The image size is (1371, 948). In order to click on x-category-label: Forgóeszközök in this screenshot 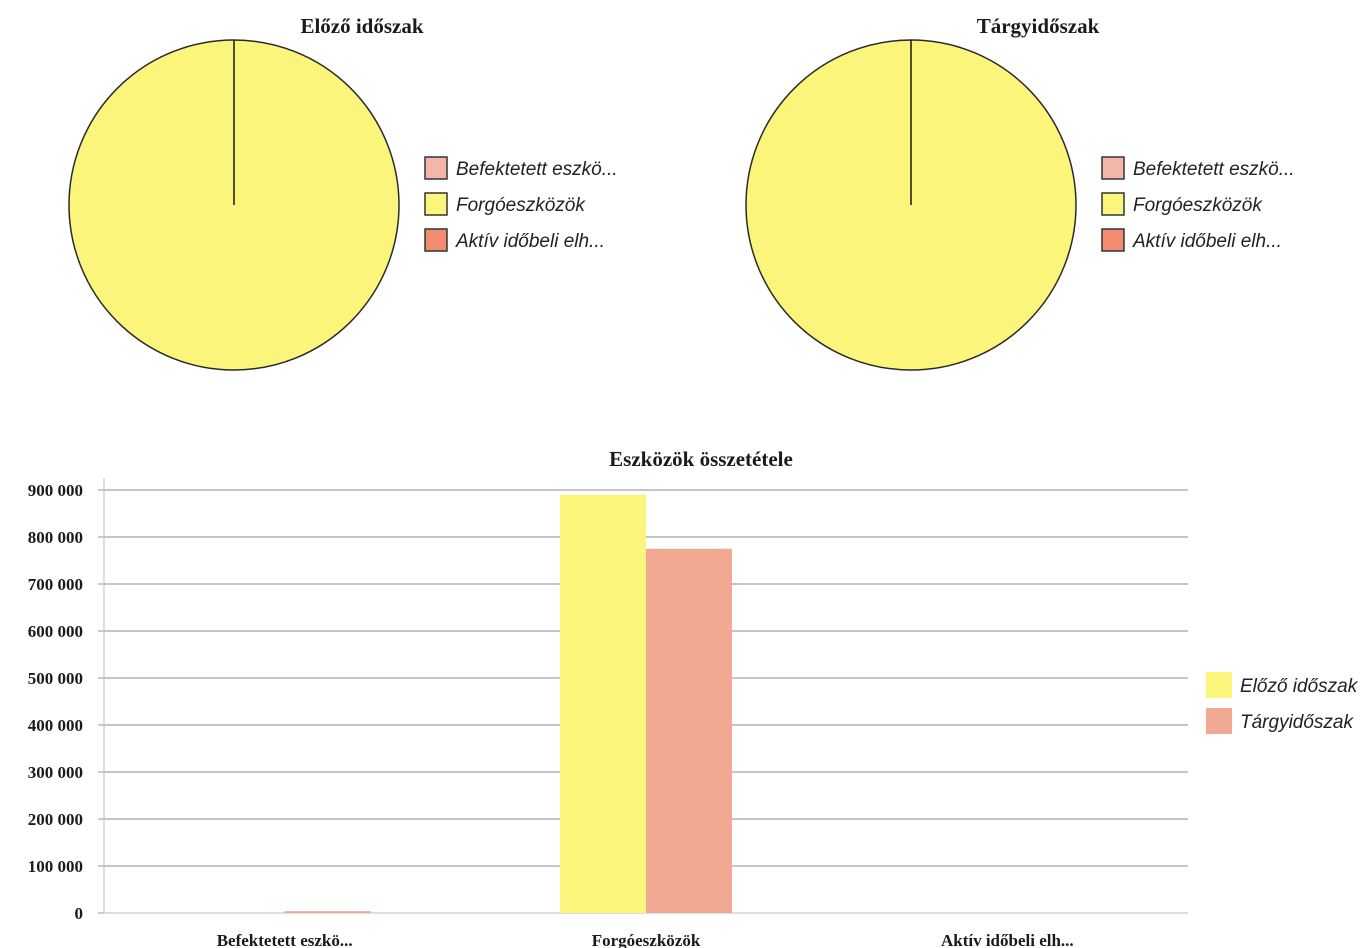, I will do `click(646, 939)`.